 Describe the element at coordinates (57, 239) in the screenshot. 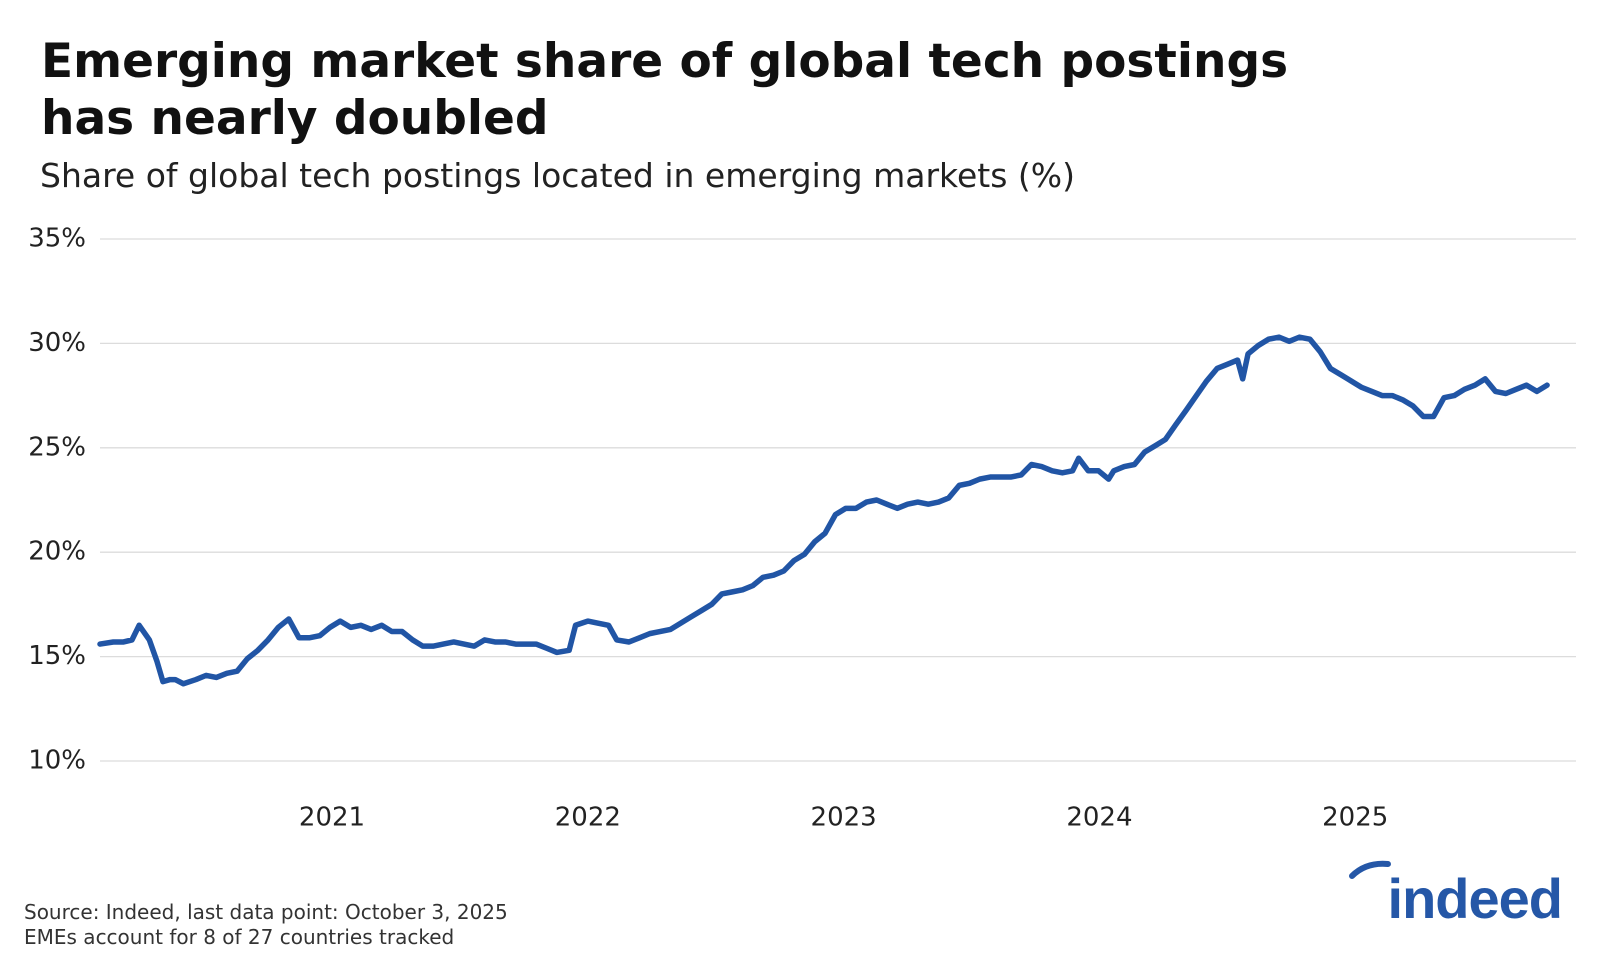

I see `y-tick-label: 35%` at that location.